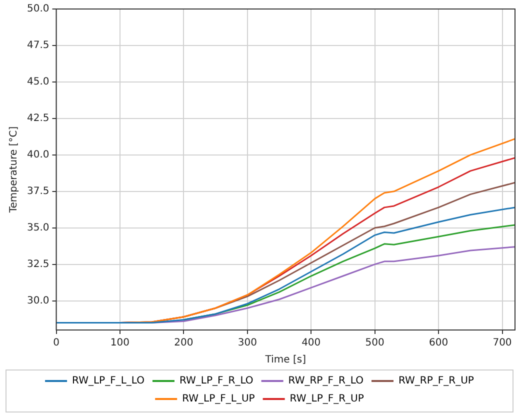 The height and width of the screenshot is (416, 525). What do you see at coordinates (285, 360) in the screenshot?
I see `x-axis-title: Time [s]` at bounding box center [285, 360].